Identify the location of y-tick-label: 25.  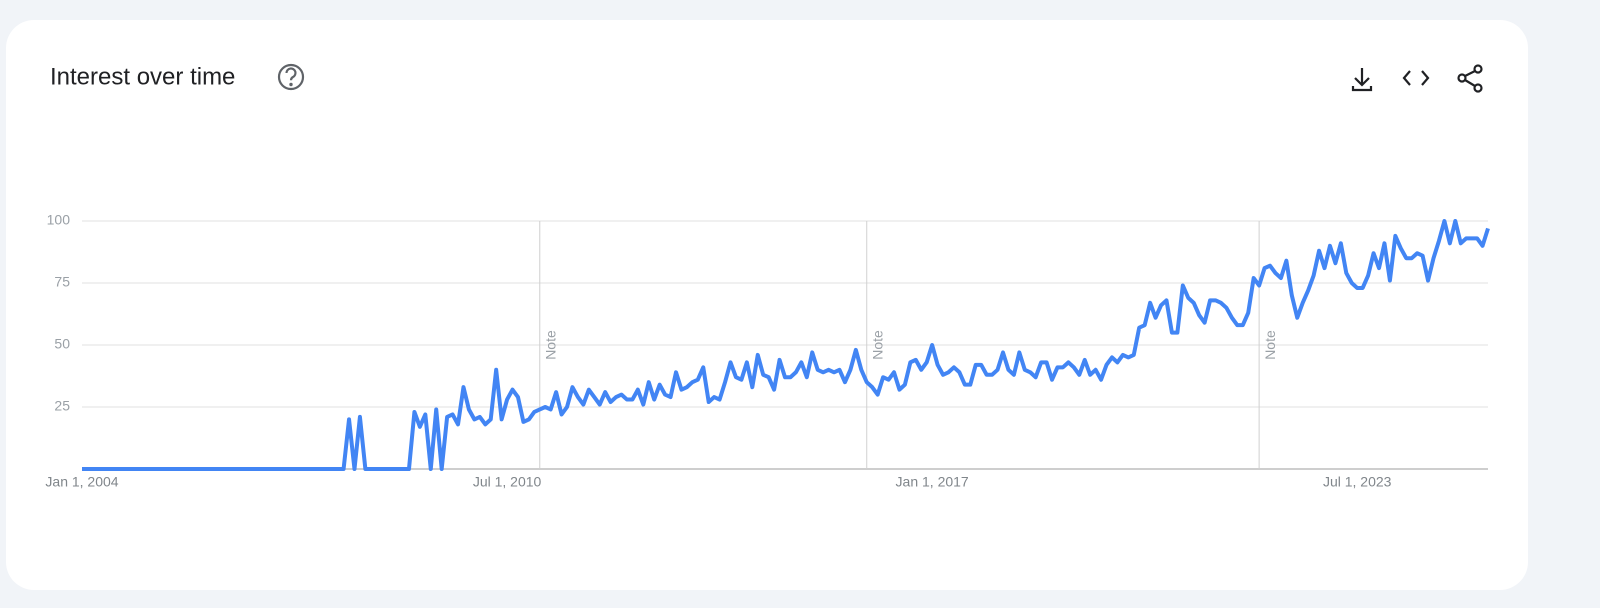
(62, 406).